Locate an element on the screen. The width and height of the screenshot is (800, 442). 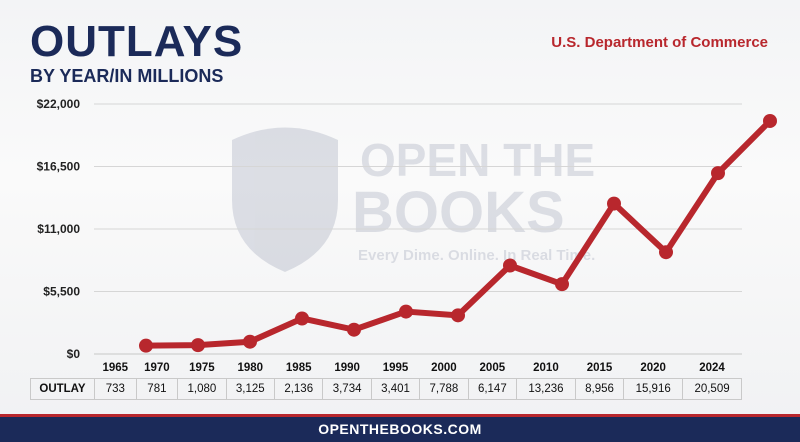
y-axis: $0 $5,500 $11,000 $16,500 $22,000 is located at coordinates (59, 229).